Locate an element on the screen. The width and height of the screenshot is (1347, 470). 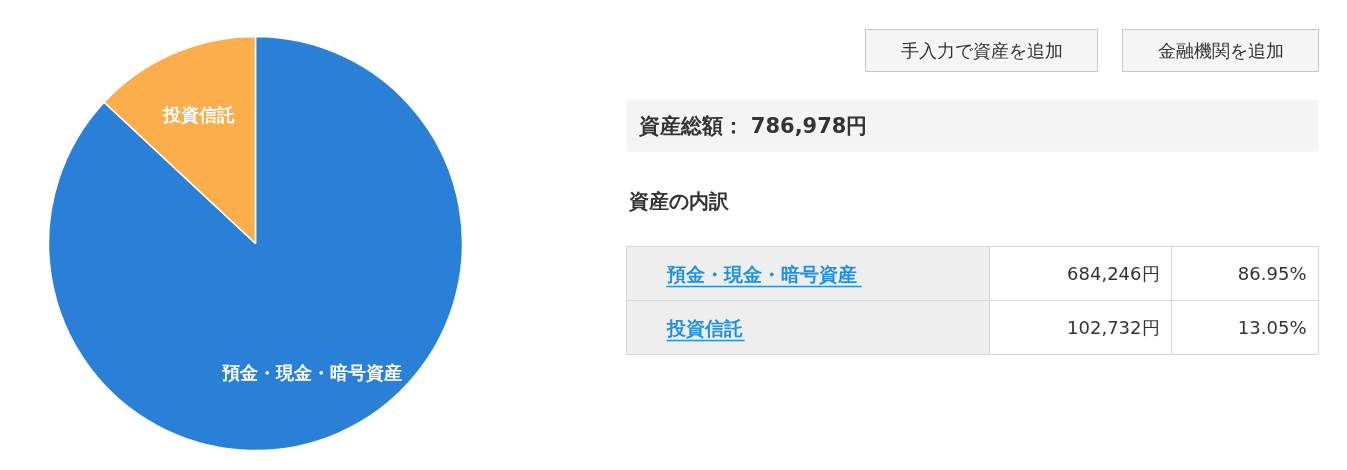
slice-label: 預金・現金・暗号資産 is located at coordinates (311, 373).